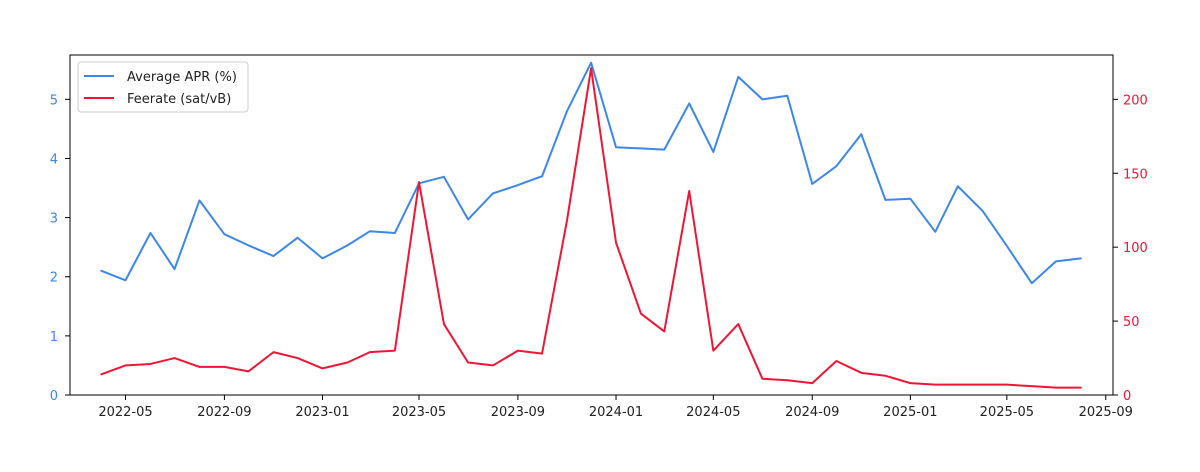 Image resolution: width=1200 pixels, height=472 pixels. What do you see at coordinates (910, 412) in the screenshot?
I see `x-tick-label: 2025-01` at bounding box center [910, 412].